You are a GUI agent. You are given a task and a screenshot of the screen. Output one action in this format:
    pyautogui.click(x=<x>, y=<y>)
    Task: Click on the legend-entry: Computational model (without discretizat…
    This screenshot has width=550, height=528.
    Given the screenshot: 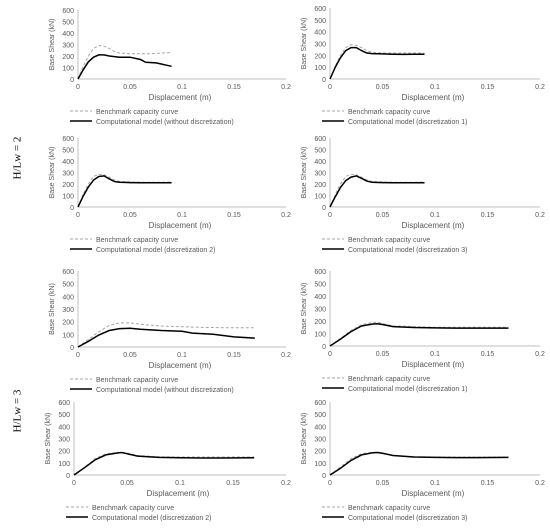 What is the action you would take?
    pyautogui.click(x=165, y=122)
    